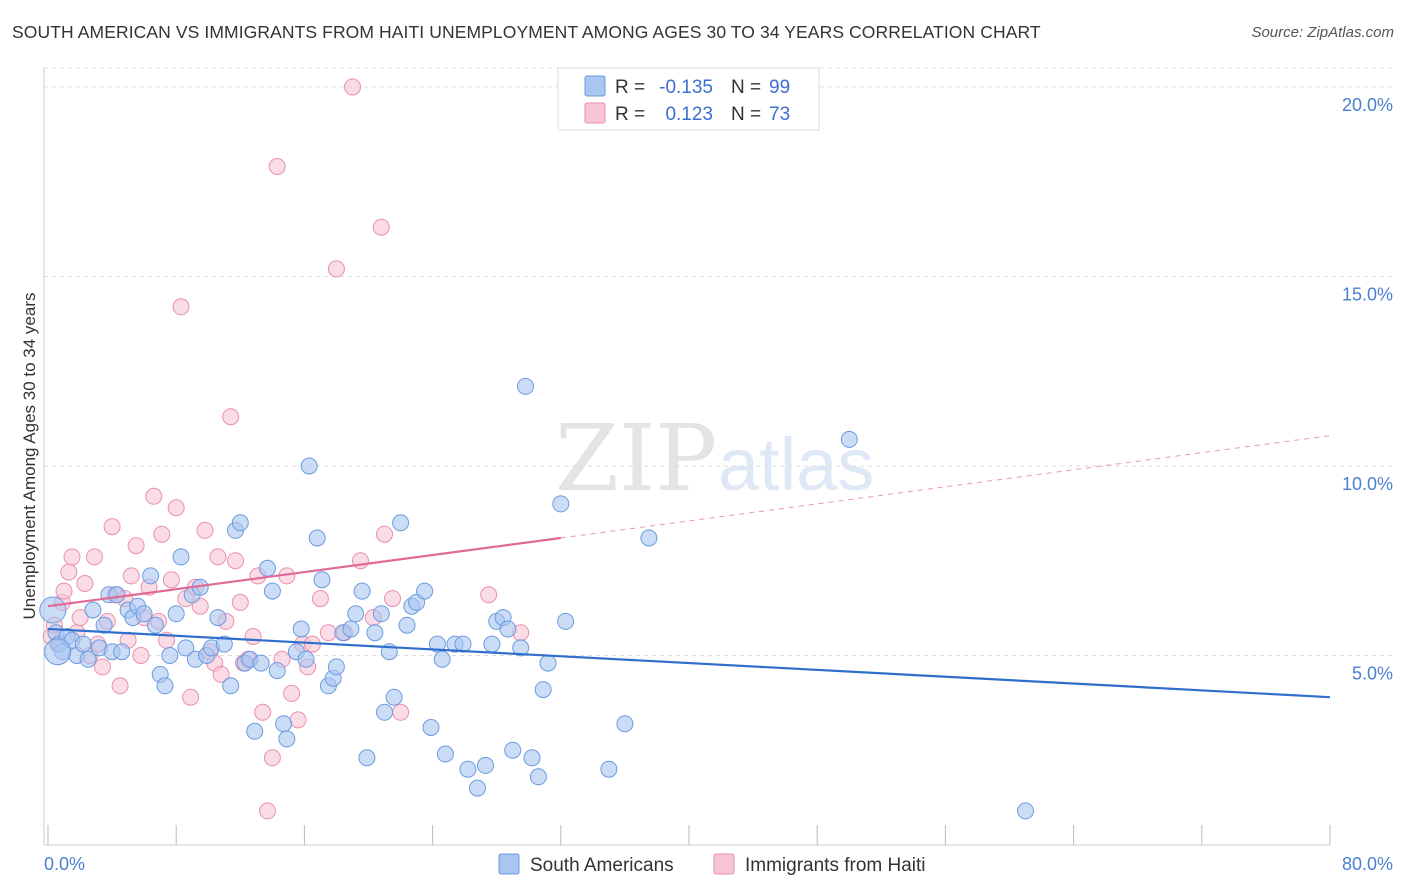  I want to click on stats-legend-n-value-pink: 73, so click(779, 114).